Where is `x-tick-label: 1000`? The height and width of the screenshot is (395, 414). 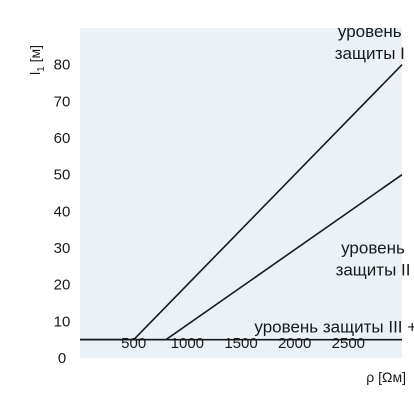
x-tick-label: 1000 is located at coordinates (187, 343).